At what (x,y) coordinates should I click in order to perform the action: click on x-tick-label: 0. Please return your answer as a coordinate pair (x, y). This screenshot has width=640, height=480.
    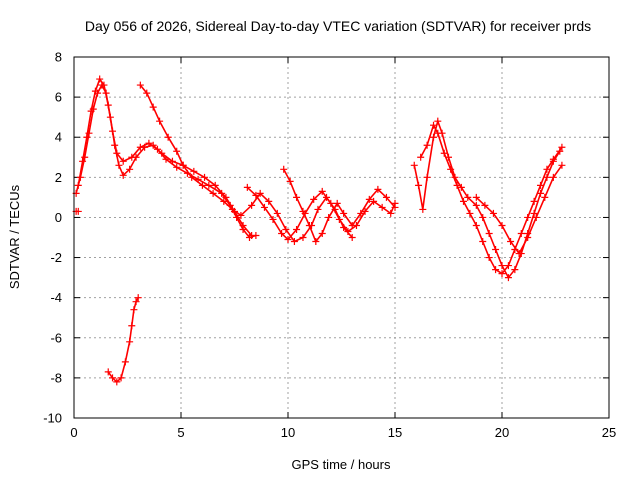
    Looking at the image, I should click on (73, 432).